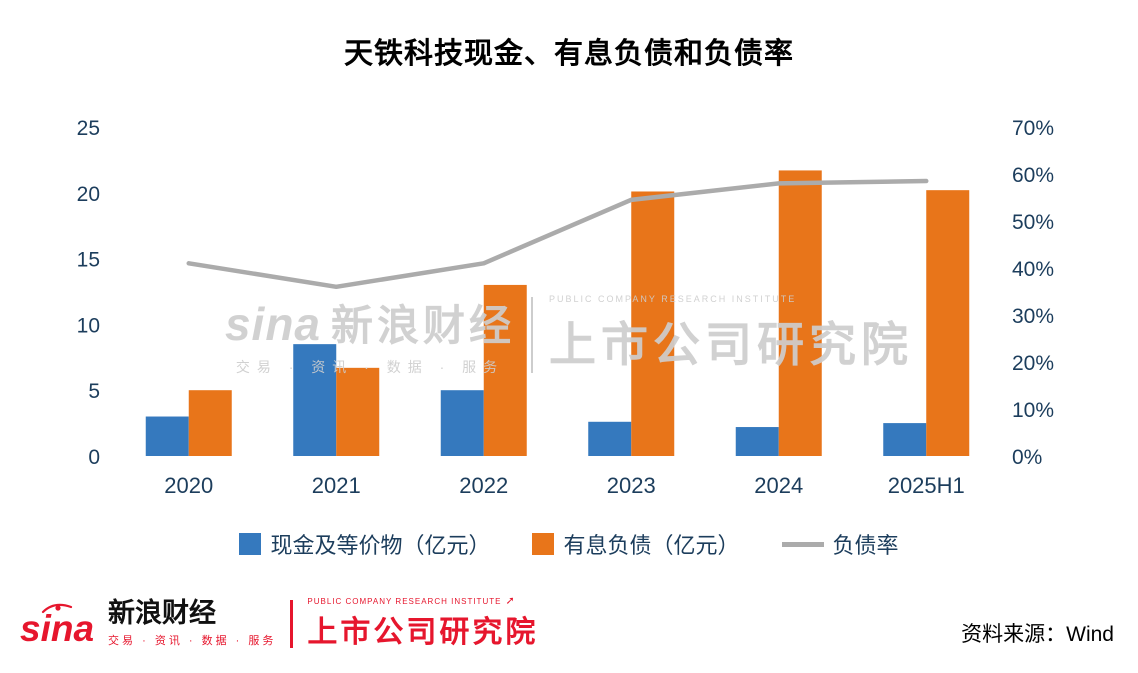 The width and height of the screenshot is (1138, 673). I want to click on cash-legend-label: 现金及等价物（亿元）, so click(380, 545).